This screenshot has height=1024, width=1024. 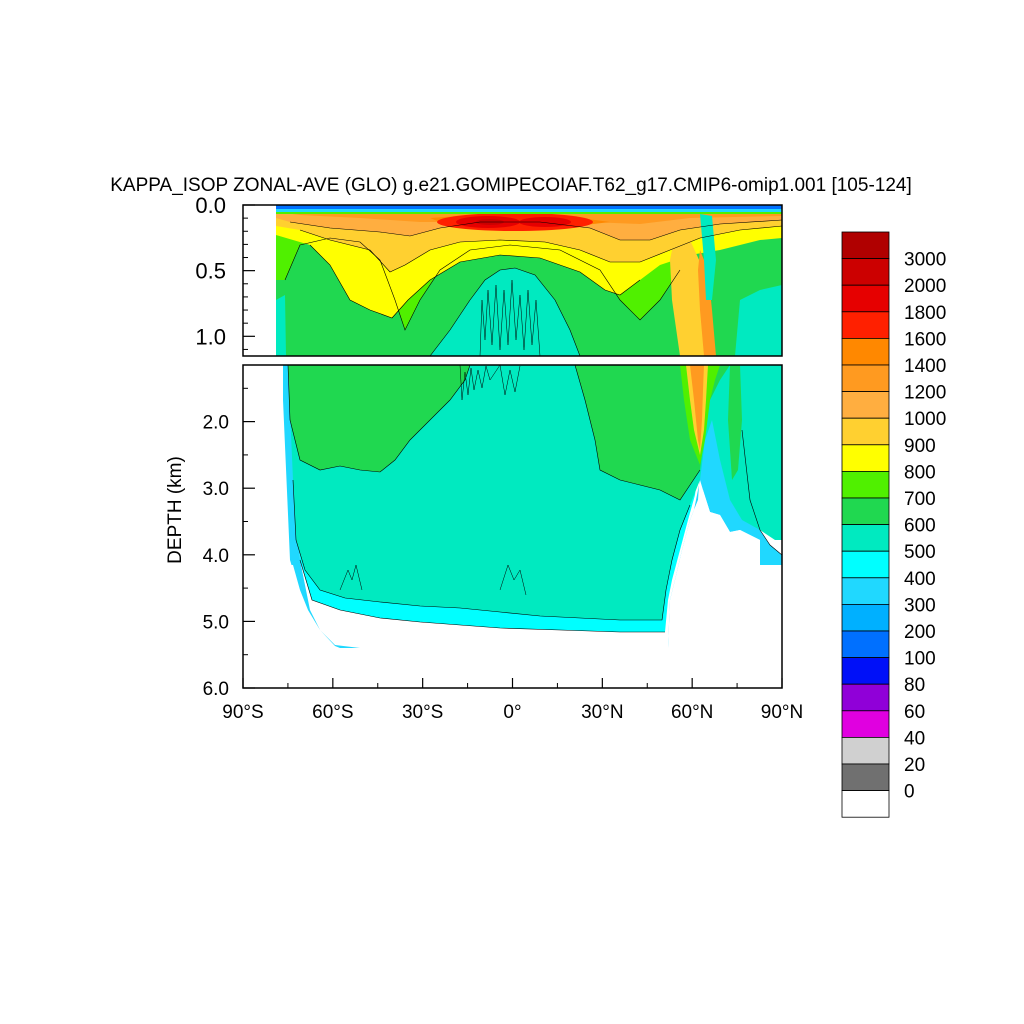 I want to click on upper-y-tick-label: 0.5, so click(x=210, y=271).